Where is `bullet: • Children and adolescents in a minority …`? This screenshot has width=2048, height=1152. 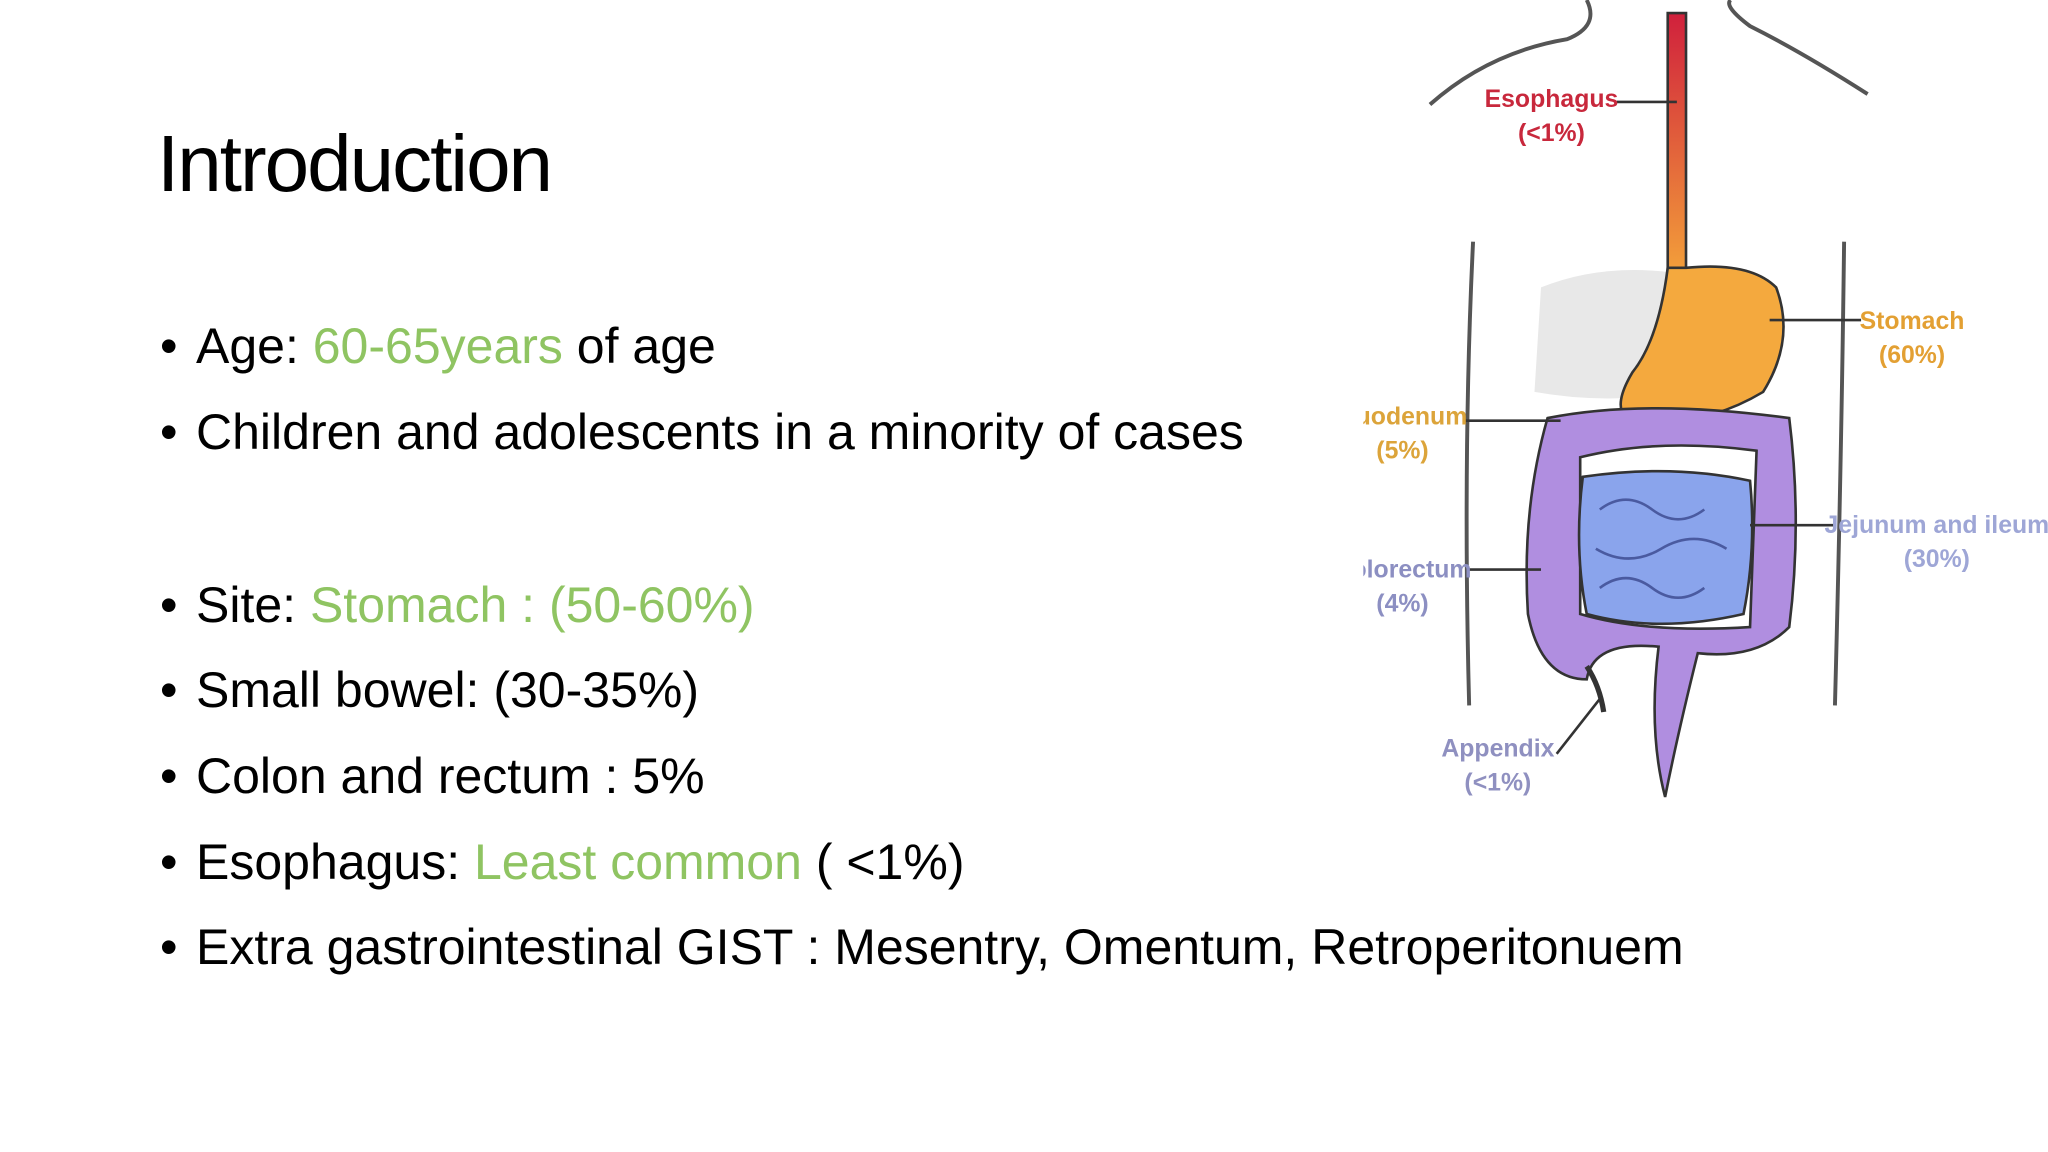 bullet: • Children and adolescents in a minority … is located at coordinates (702, 432).